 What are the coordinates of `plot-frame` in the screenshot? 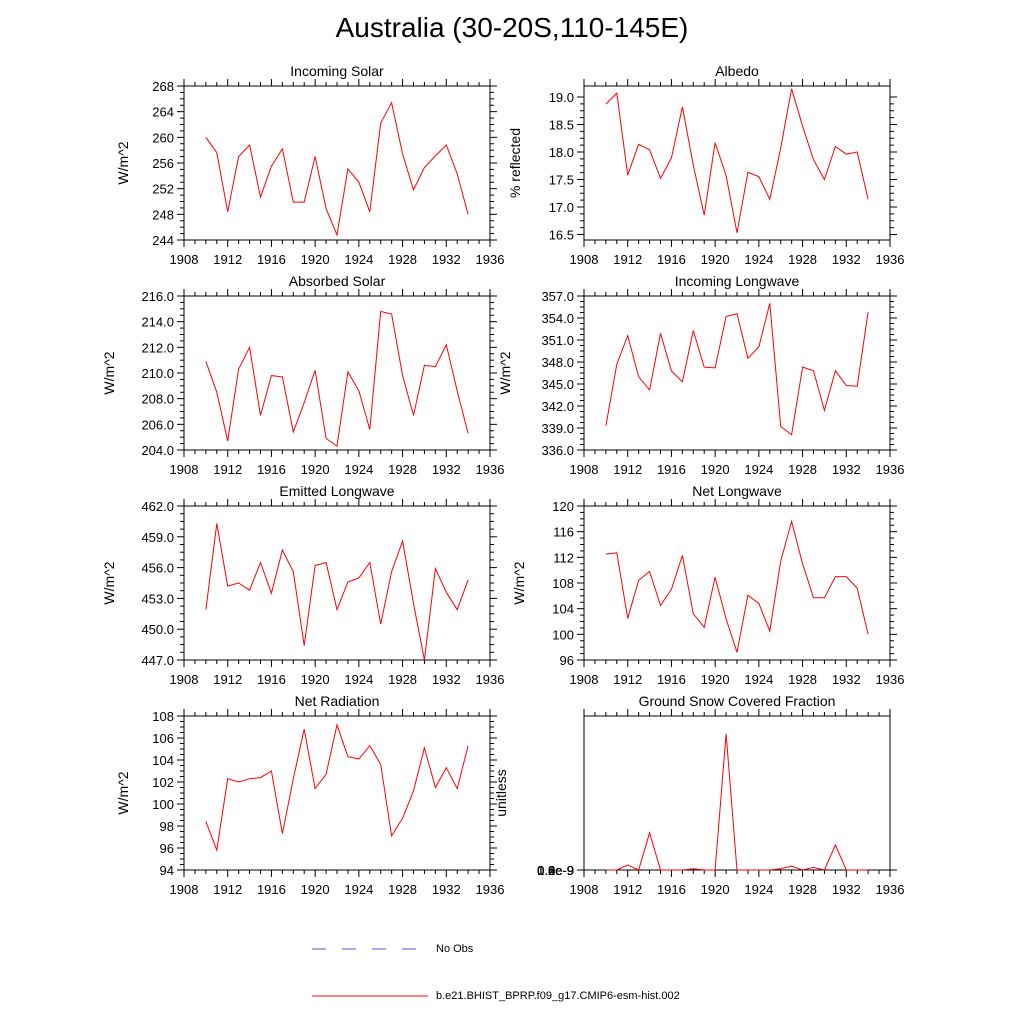 It's located at (337, 163).